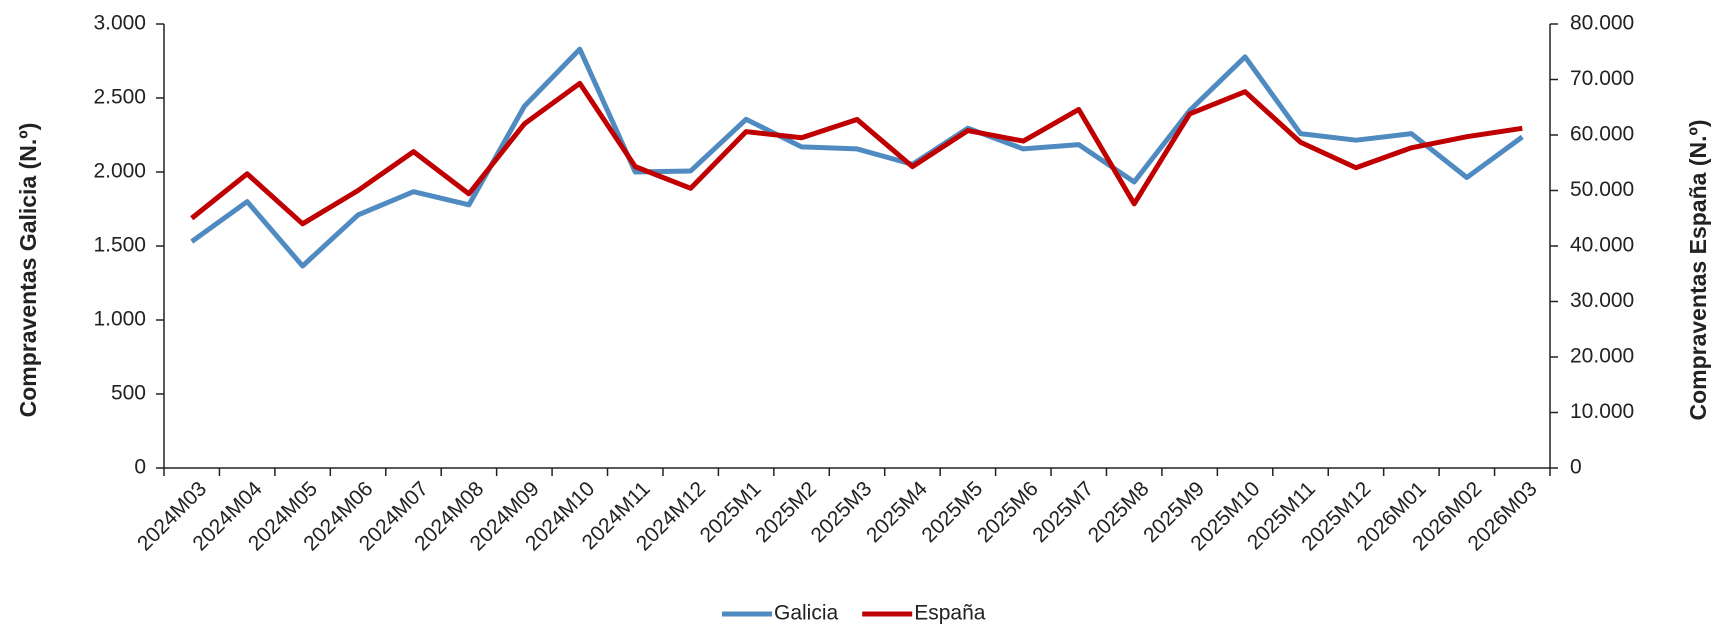 This screenshot has height=627, width=1717. What do you see at coordinates (1602, 356) in the screenshot?
I see `y2-tick-label: 20.000` at bounding box center [1602, 356].